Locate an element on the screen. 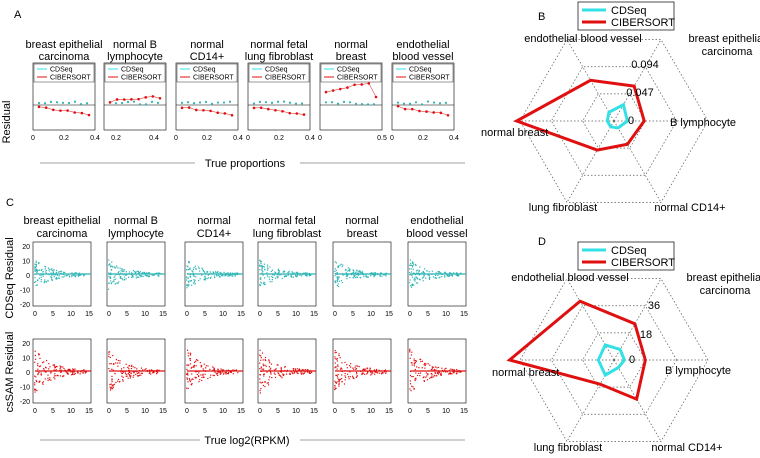 Image resolution: width=760 pixels, height=458 pixels. radar-grid-ring is located at coordinates (614, 360).